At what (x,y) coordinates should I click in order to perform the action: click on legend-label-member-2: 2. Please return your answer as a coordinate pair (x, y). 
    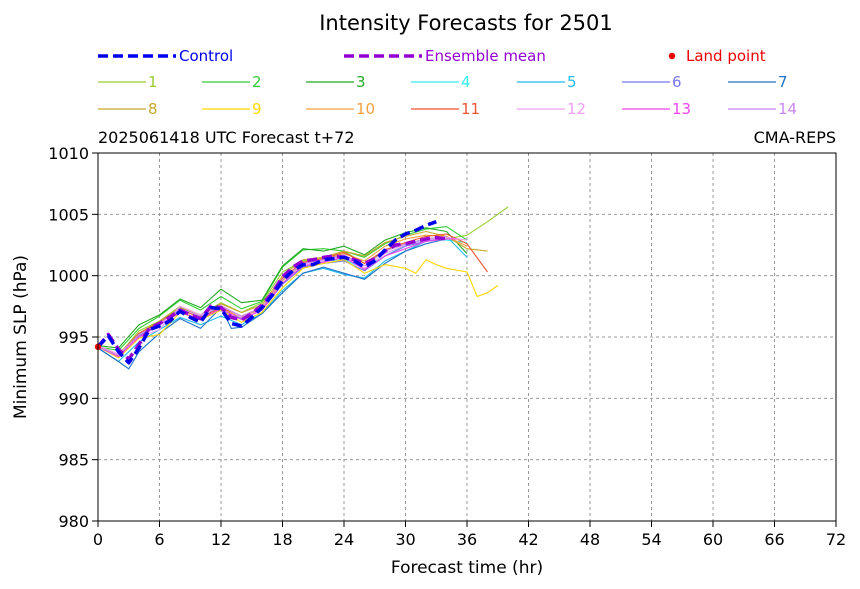
    Looking at the image, I should click on (257, 82).